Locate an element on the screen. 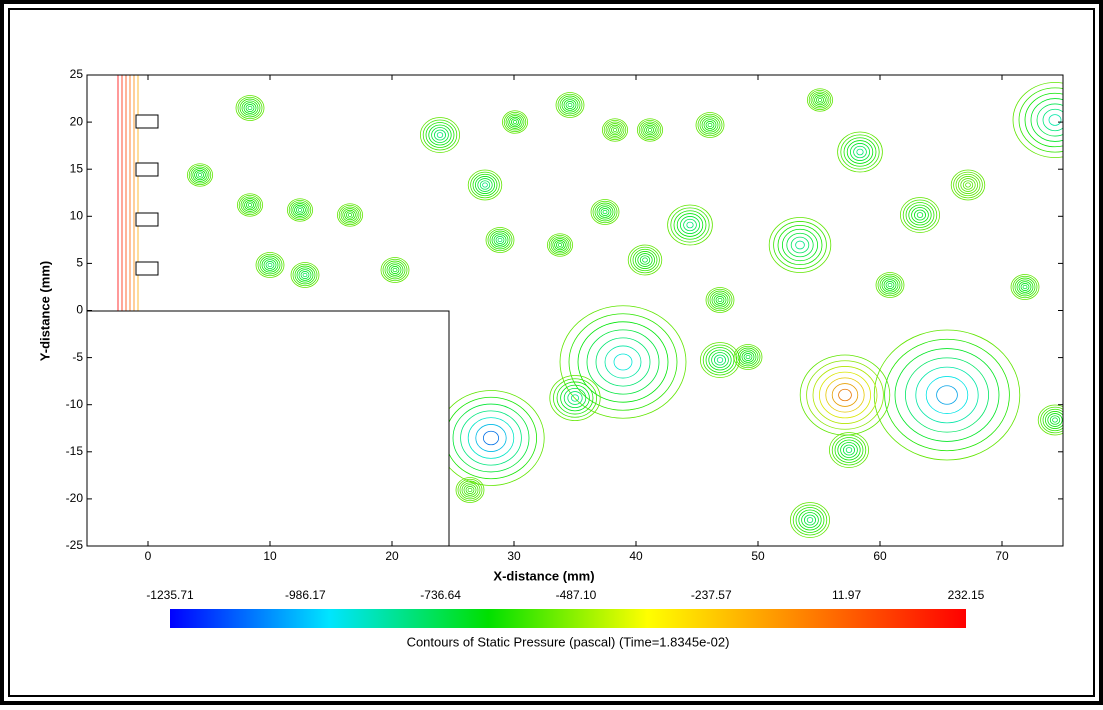  x-axis-label: X-distance (mm) is located at coordinates (543, 575).